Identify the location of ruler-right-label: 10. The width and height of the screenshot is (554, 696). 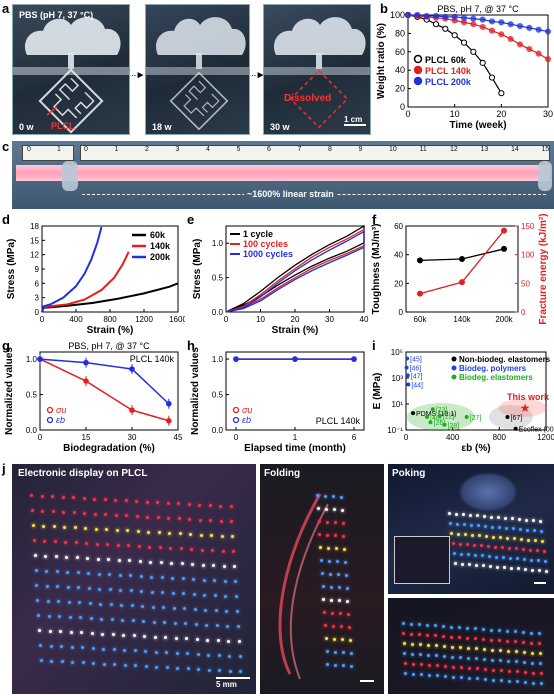
(393, 149).